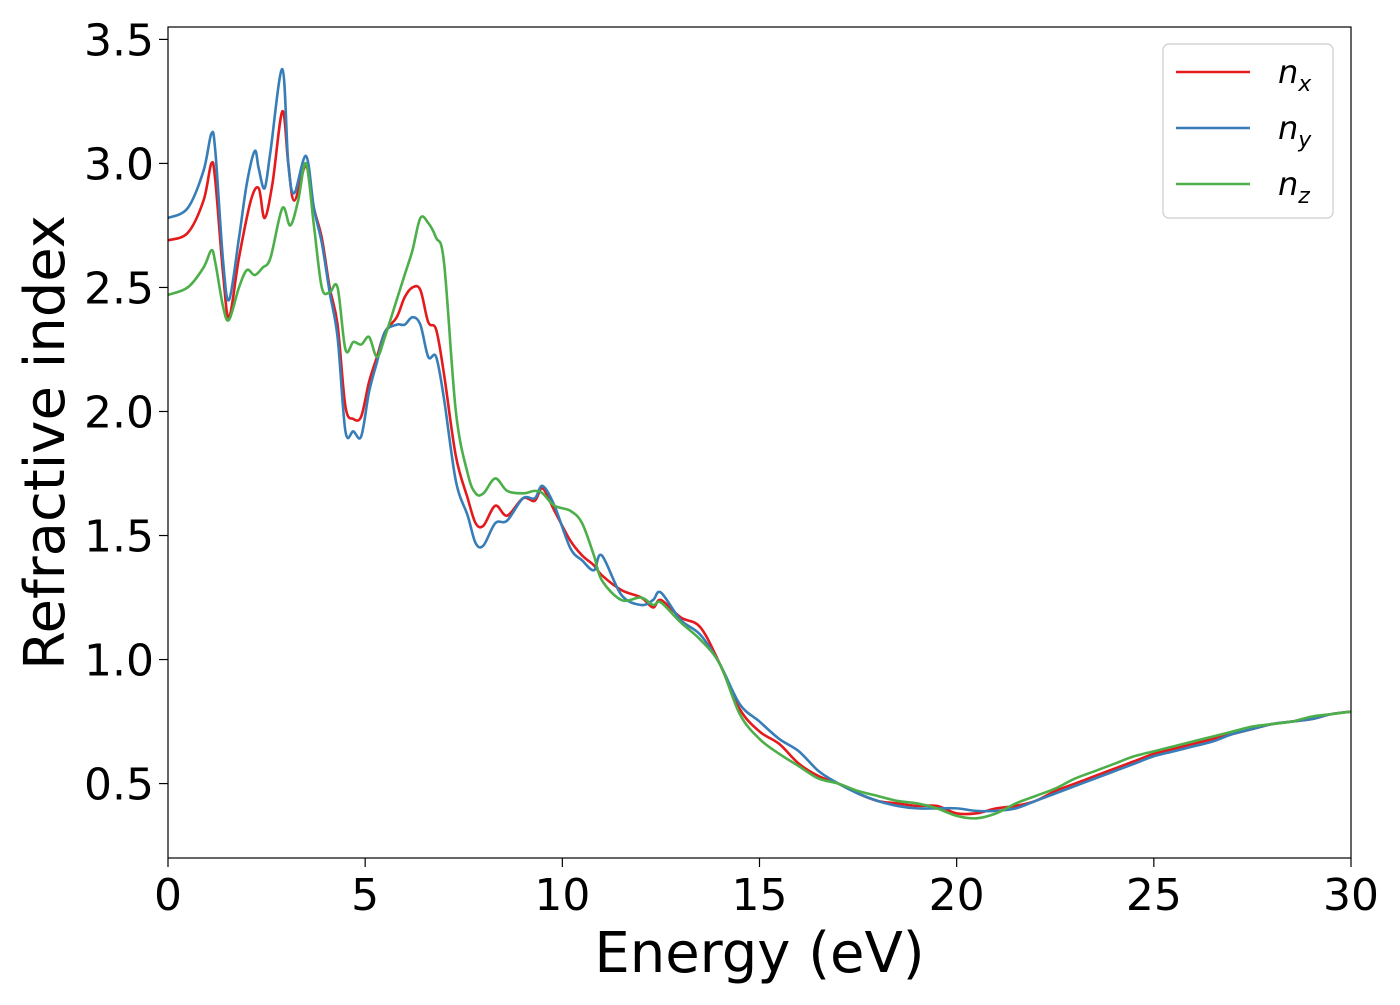  I want to click on y-tick-label: 0.5, so click(119, 785).